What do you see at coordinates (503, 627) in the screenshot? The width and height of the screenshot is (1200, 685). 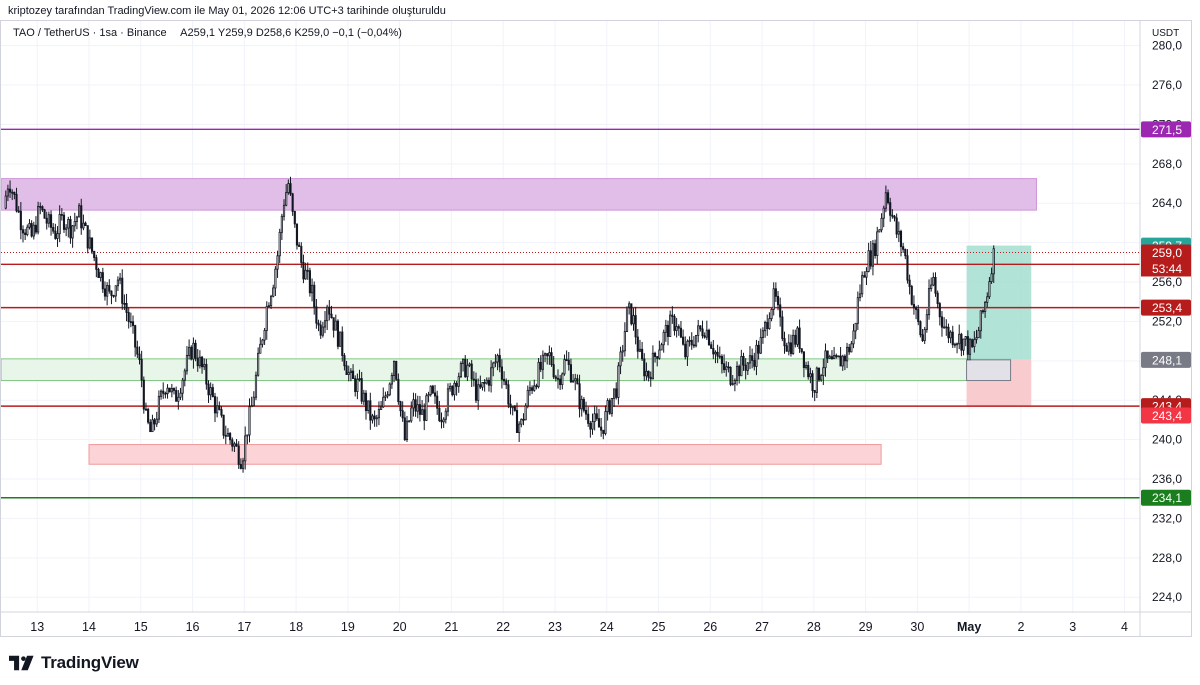 I see `time-axis-tick: 22` at bounding box center [503, 627].